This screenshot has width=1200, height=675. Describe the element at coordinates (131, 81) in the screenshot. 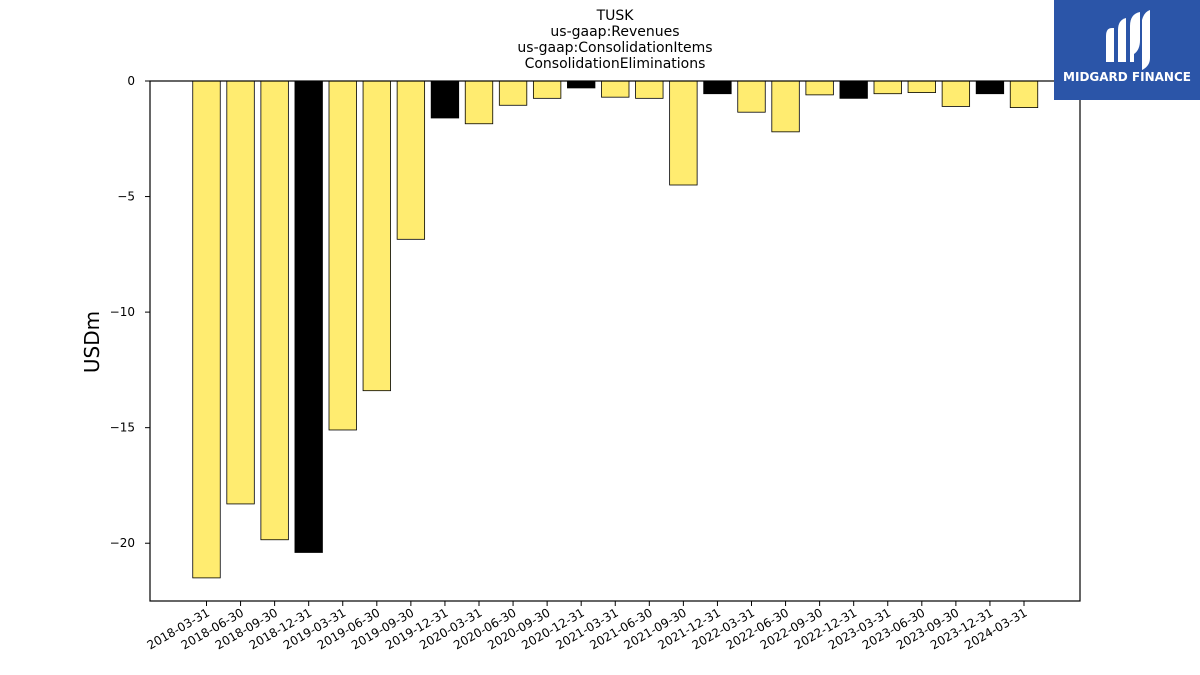

I see `y-tick-label: 0` at that location.